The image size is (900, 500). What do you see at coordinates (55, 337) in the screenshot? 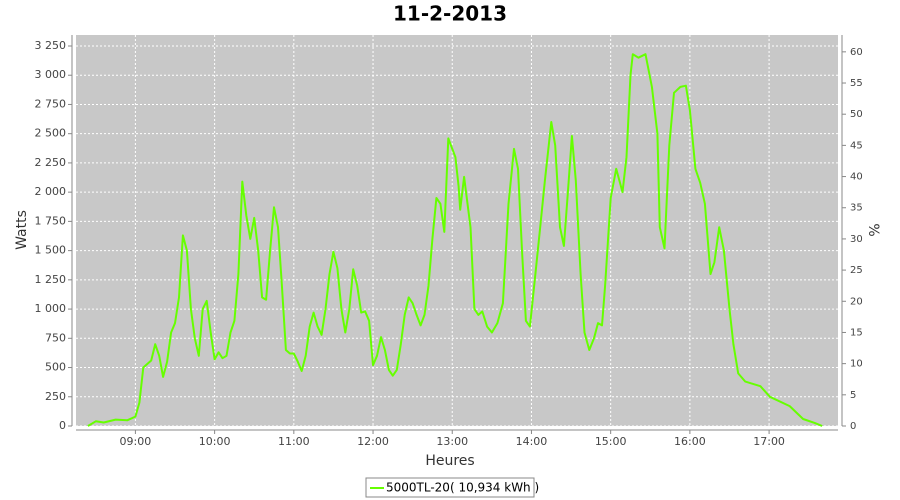
I see `y-tick-label: 750` at bounding box center [55, 337].